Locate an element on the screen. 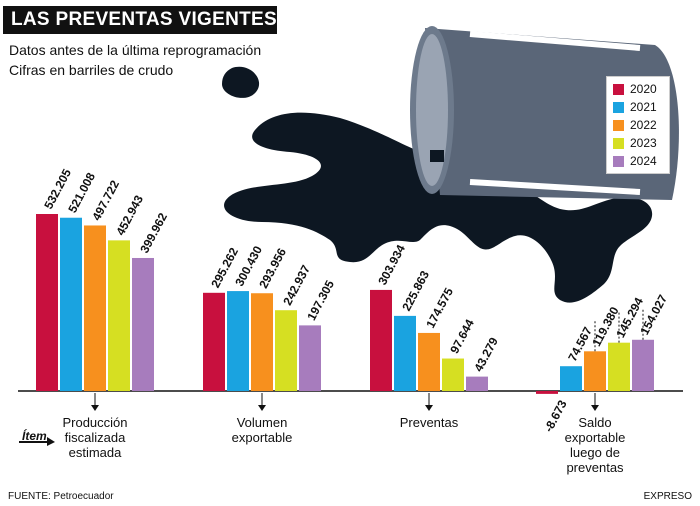  value-label: 154.027 is located at coordinates (653, 314).